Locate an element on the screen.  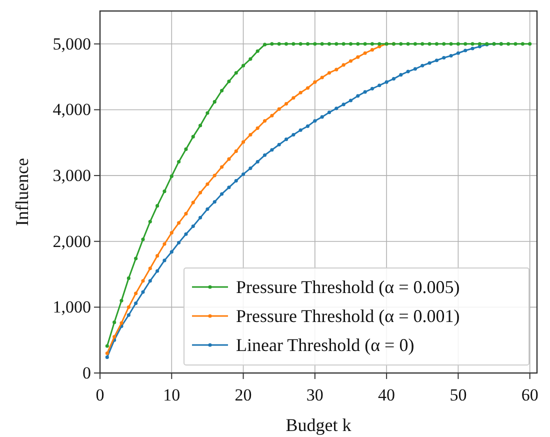
x-tick-label: 50 is located at coordinates (458, 395).